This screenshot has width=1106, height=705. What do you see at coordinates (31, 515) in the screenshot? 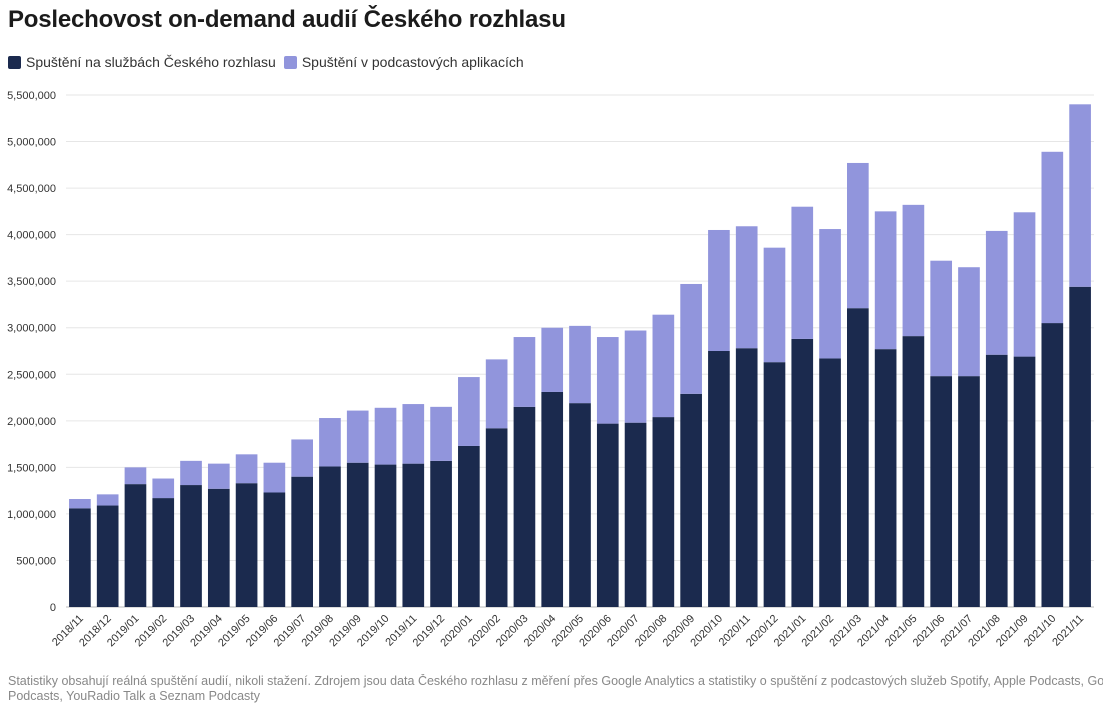
I see `y-tick-label: 1,000,000` at bounding box center [31, 515].